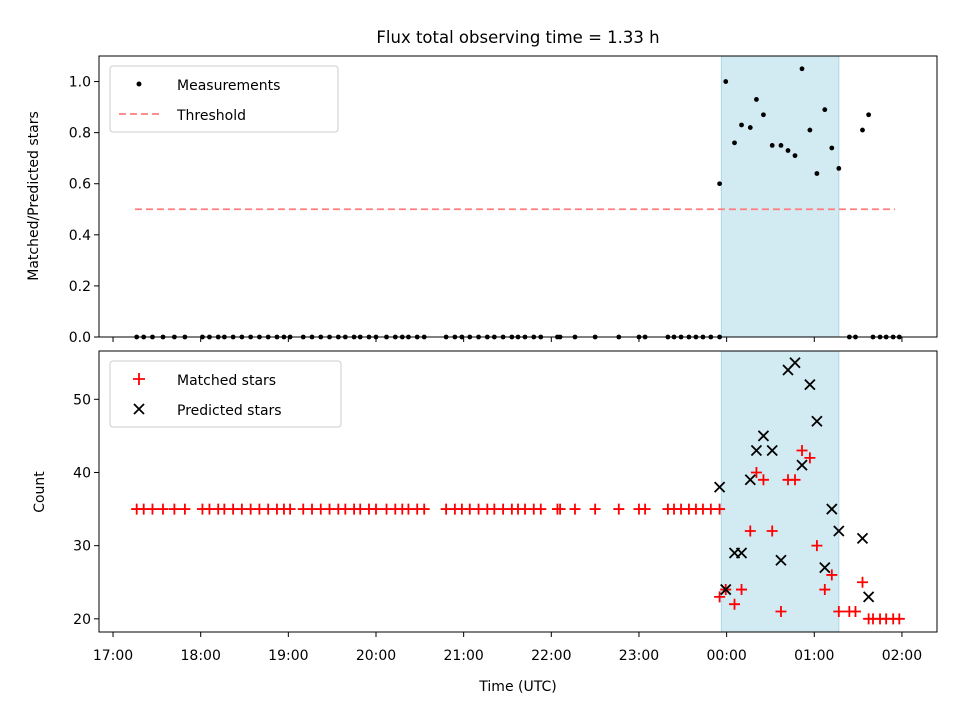 This screenshot has width=960, height=720. What do you see at coordinates (229, 411) in the screenshot?
I see `legend-predicted-stars: Predicted stars` at bounding box center [229, 411].